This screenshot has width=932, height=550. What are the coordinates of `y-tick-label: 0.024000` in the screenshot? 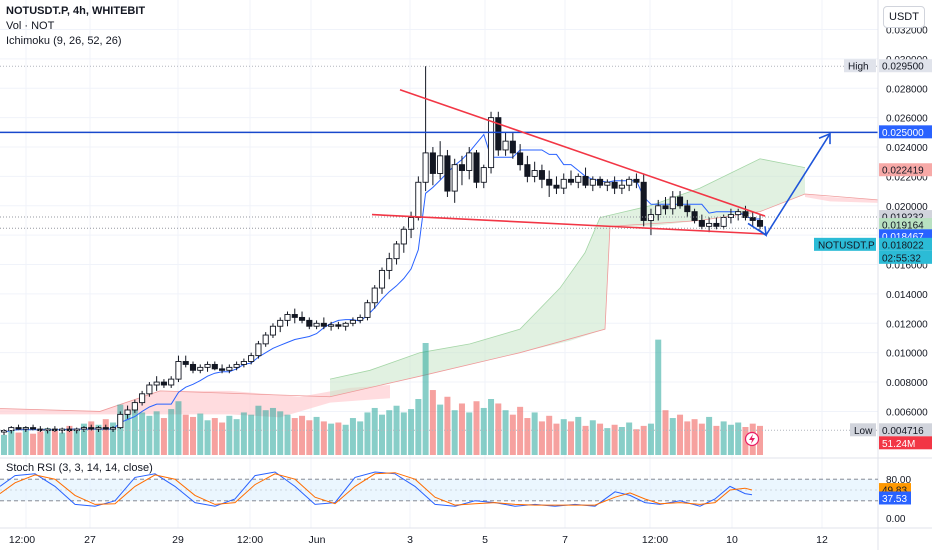 It's located at (907, 148).